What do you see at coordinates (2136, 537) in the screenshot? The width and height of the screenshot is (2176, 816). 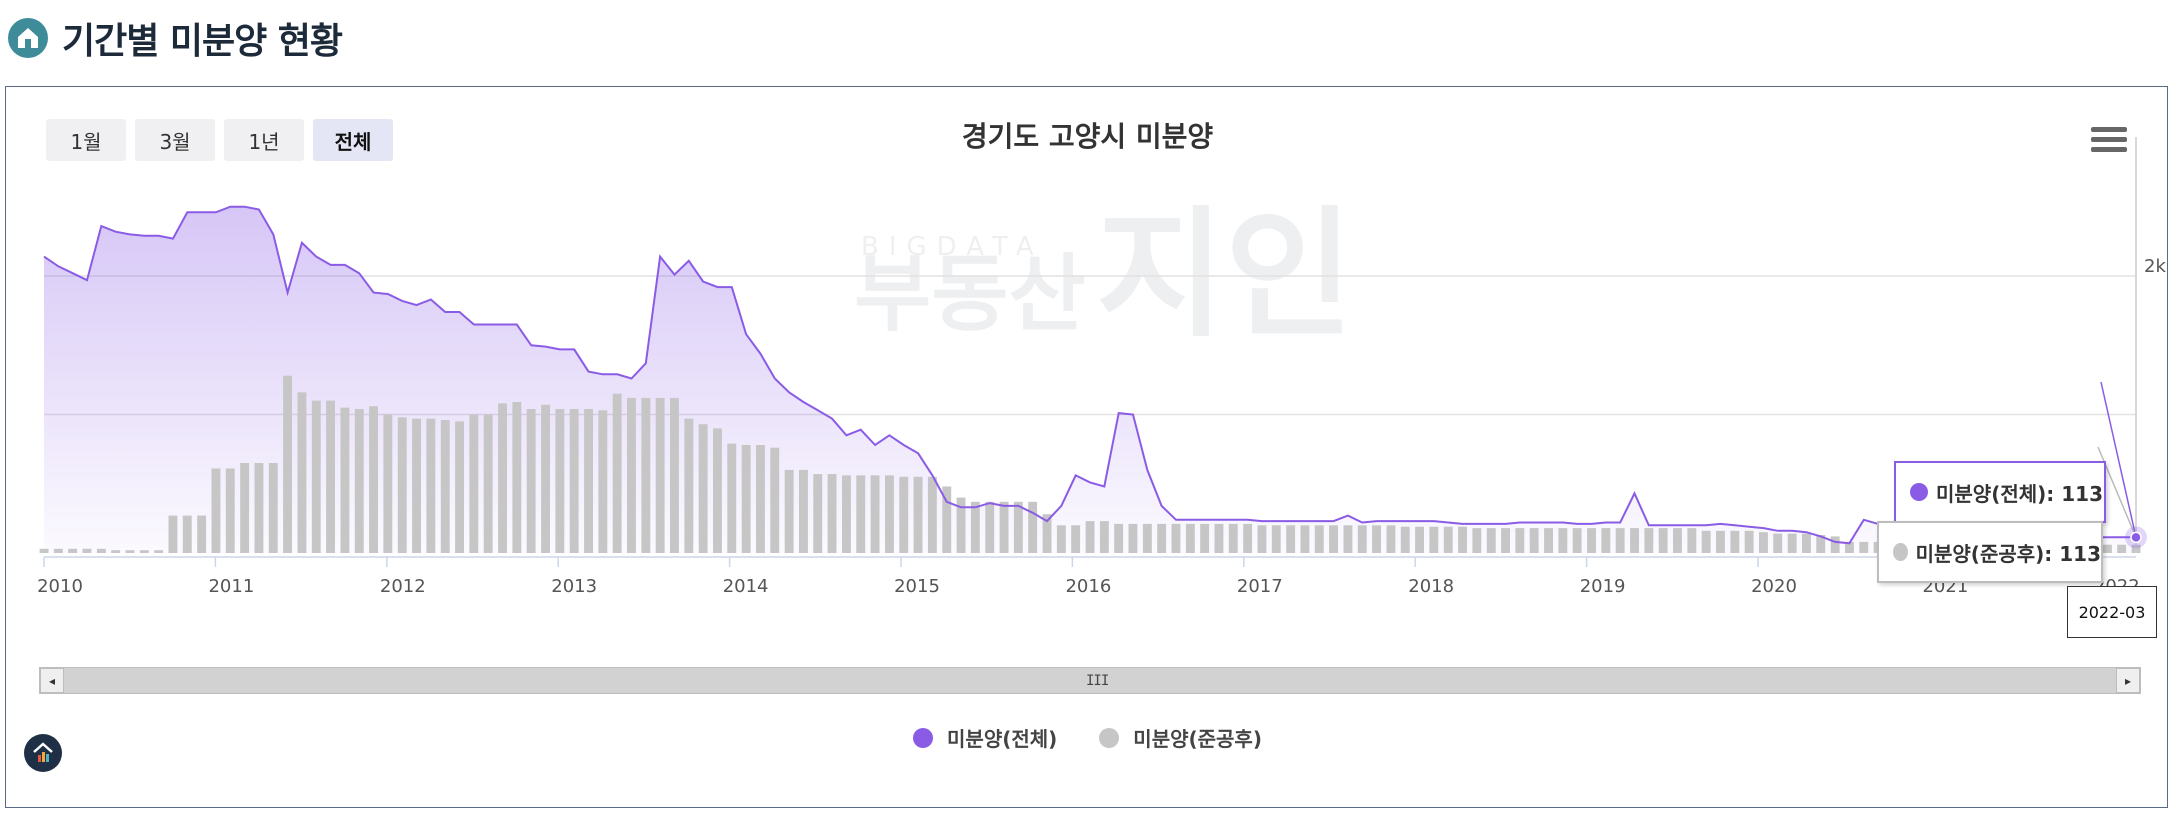 I see `hover-point` at bounding box center [2136, 537].